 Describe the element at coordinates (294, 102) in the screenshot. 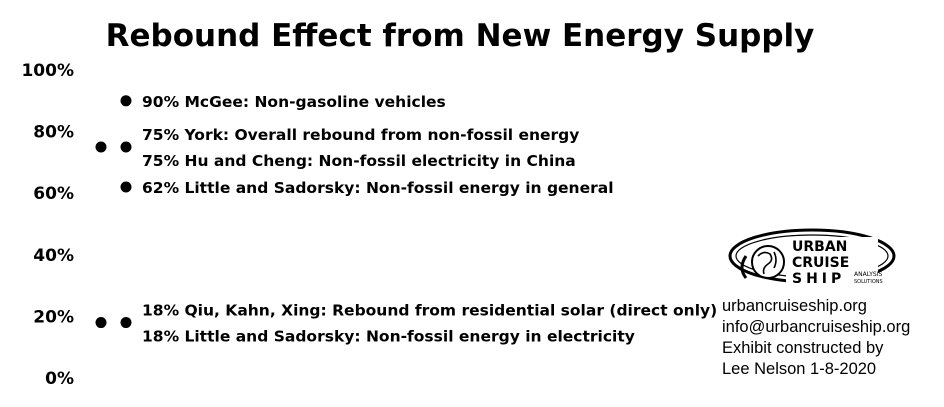

I see `data-label: 90% McGee: Non-gasoline vehicles` at that location.